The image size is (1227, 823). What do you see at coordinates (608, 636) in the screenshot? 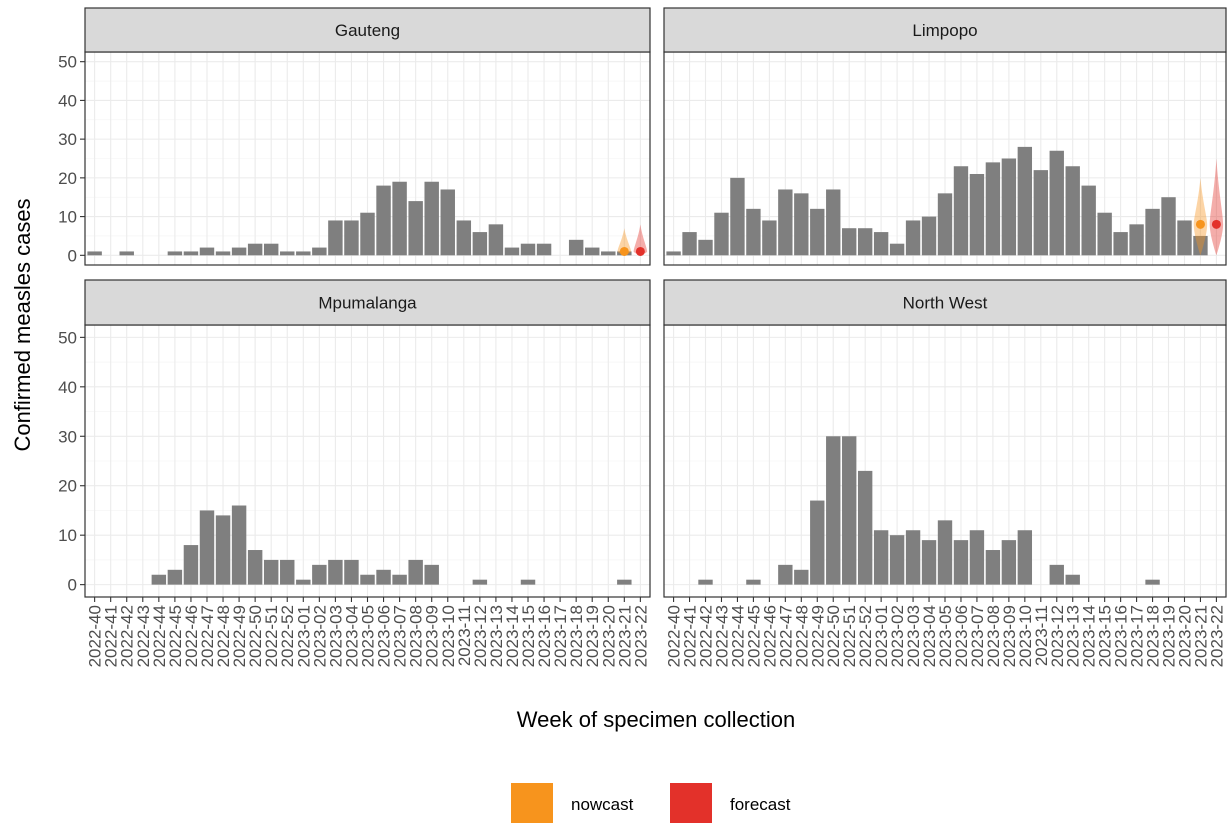
I see `x-tick-label: 2023-20` at bounding box center [608, 636].